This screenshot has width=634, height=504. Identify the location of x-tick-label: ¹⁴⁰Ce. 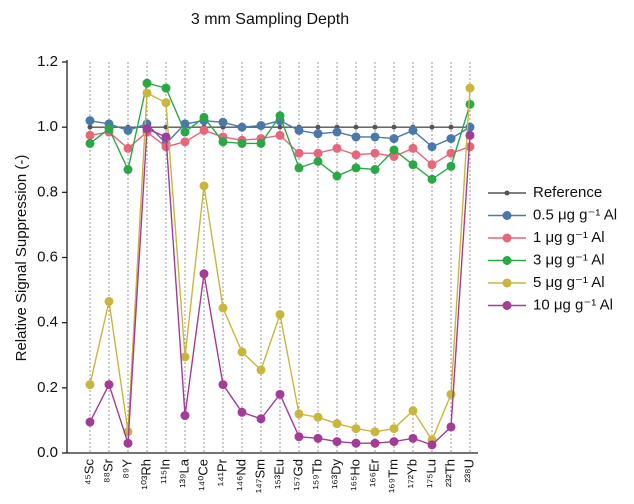
(202, 475).